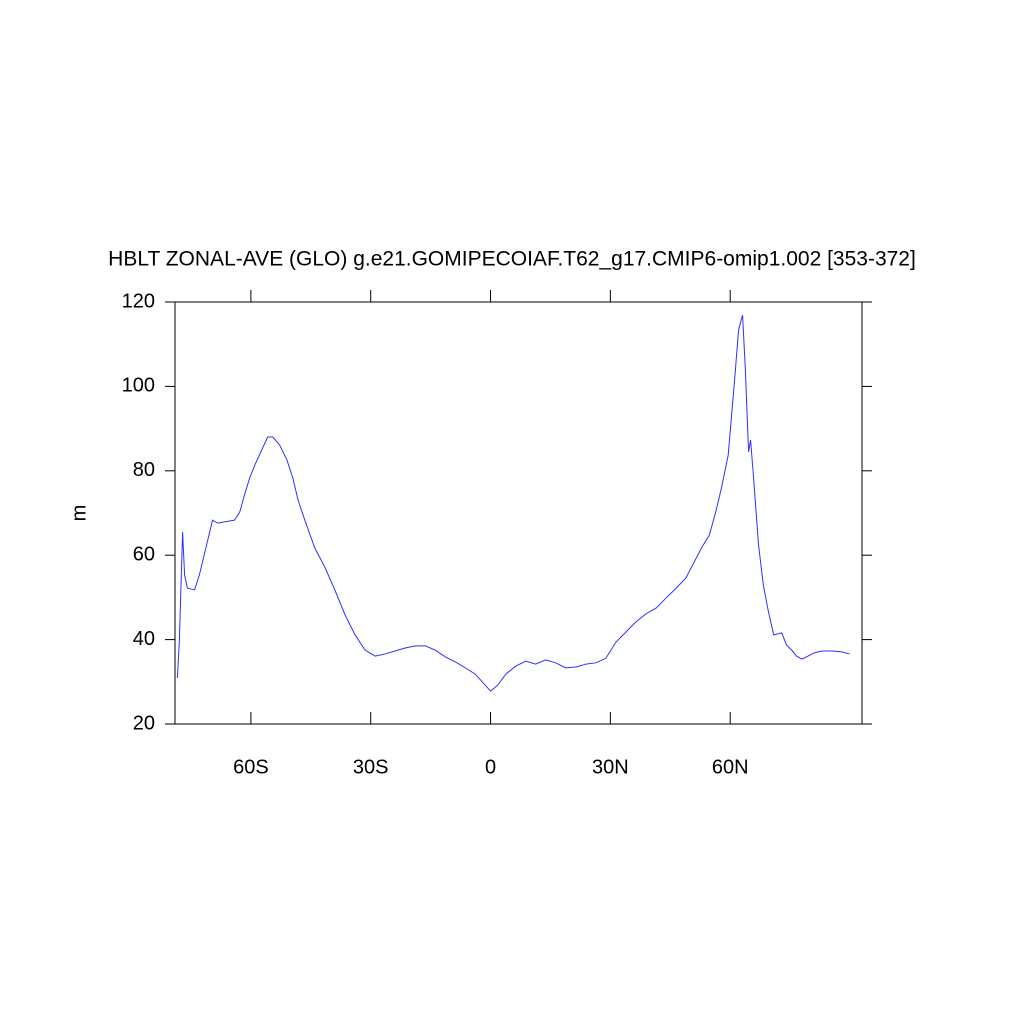 The width and height of the screenshot is (1024, 1024). What do you see at coordinates (144, 723) in the screenshot?
I see `y-tick-label: 20` at bounding box center [144, 723].